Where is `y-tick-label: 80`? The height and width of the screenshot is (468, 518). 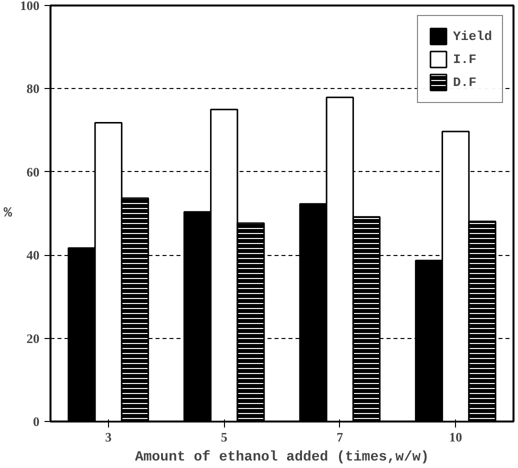 y-tick-label: 80 is located at coordinates (33, 88).